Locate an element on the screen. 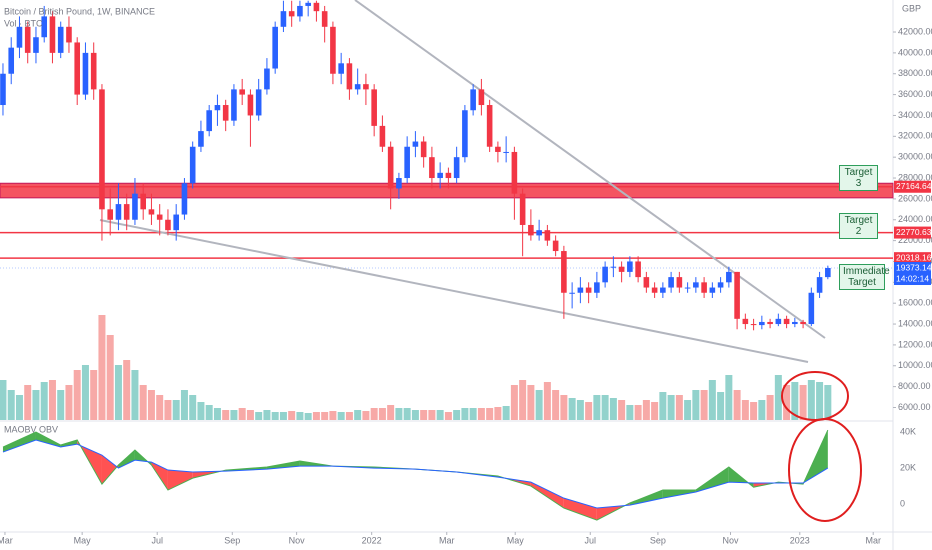 This screenshot has width=932, height=550. level-label: 27164.64 is located at coordinates (914, 186).